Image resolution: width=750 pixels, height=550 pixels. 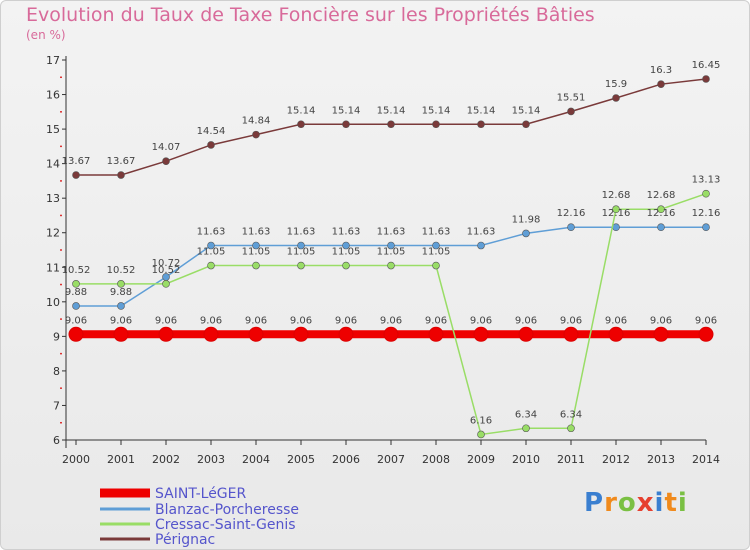 I want to click on x-tick-label: 2007, so click(x=391, y=459).